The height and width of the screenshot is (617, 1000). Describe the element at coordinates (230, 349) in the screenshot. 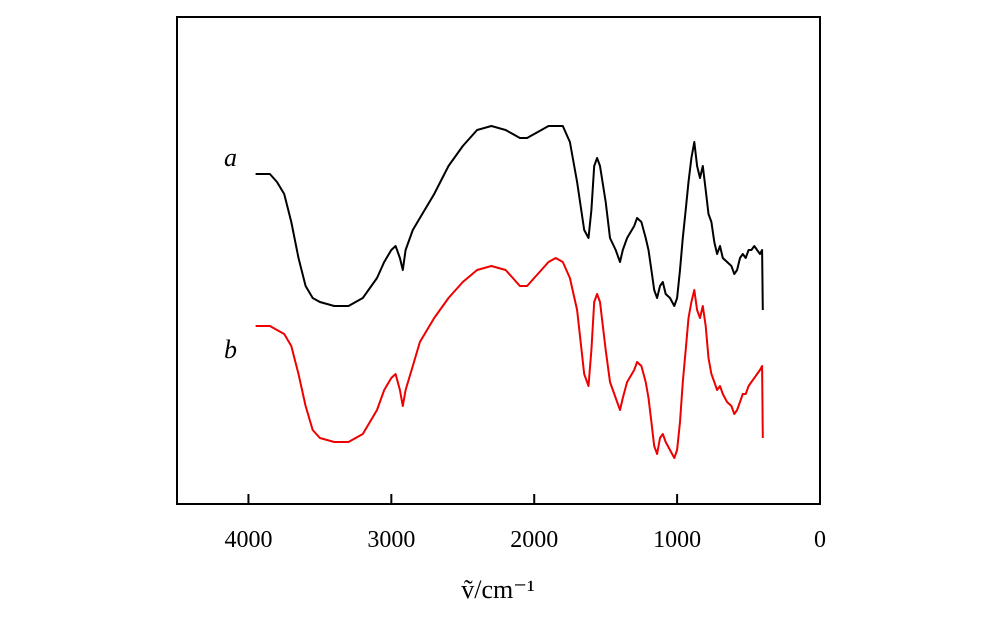

I see `series-label-b: b` at that location.